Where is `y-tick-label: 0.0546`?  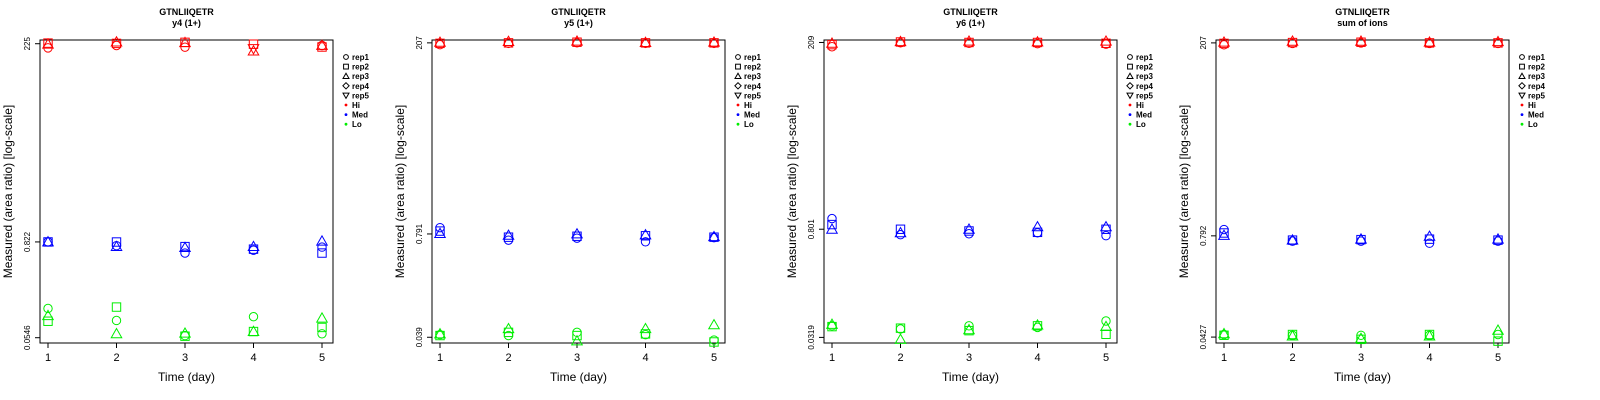
y-tick-label: 0.0546 is located at coordinates (27, 337).